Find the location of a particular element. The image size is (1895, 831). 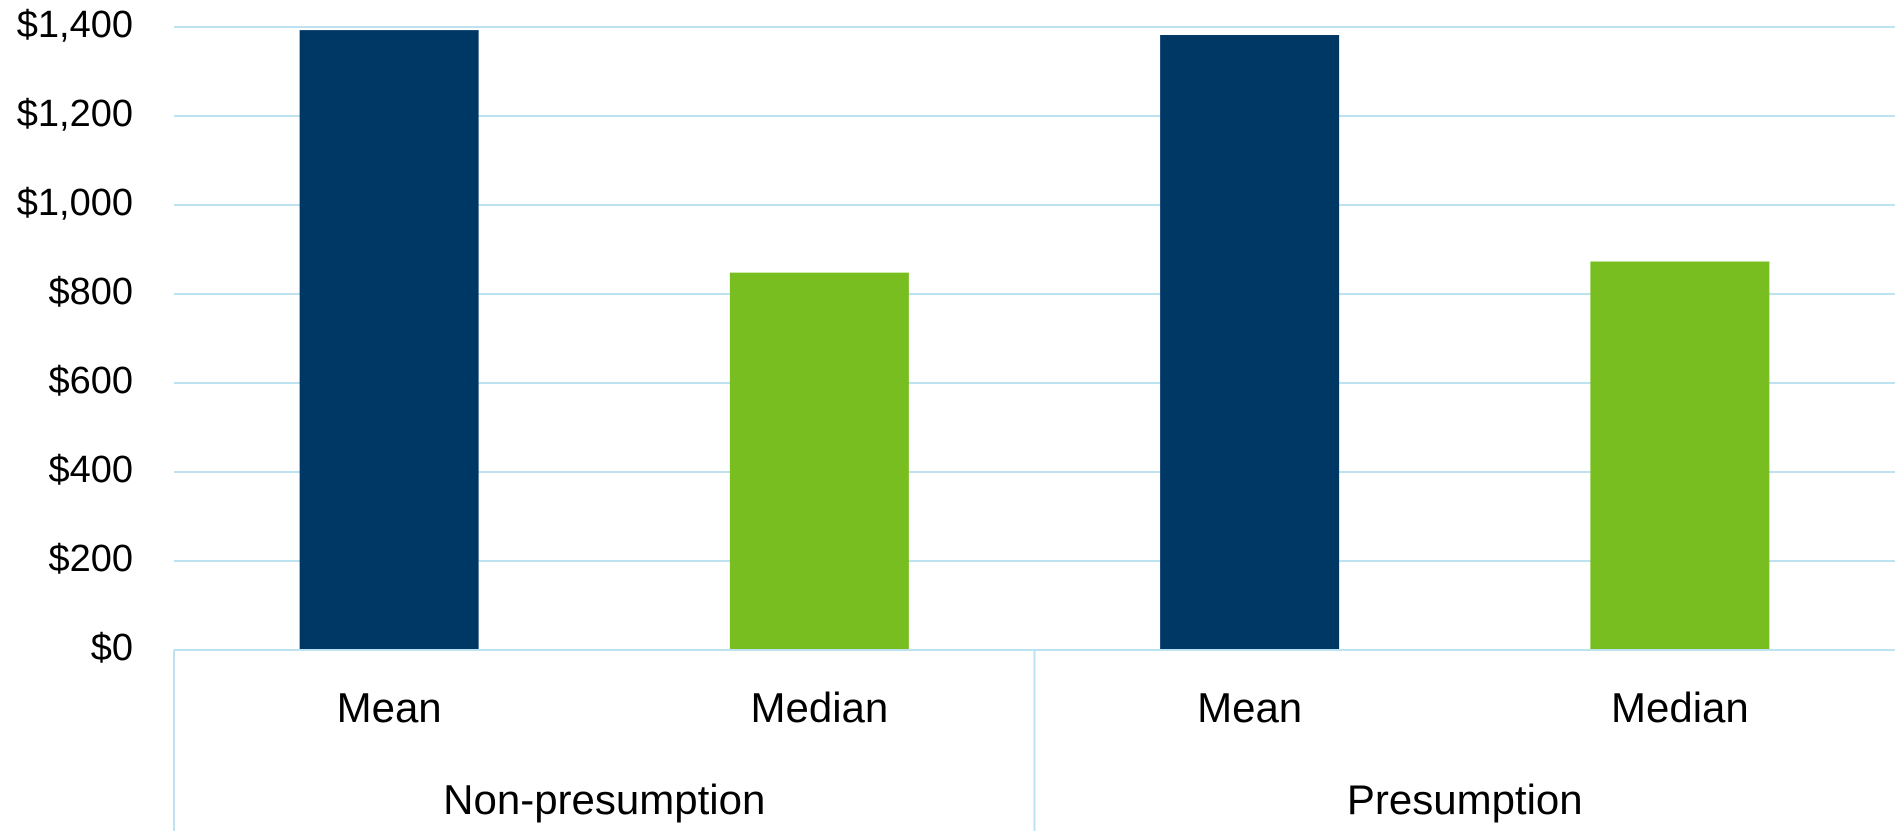

y-tick-label: $200 is located at coordinates (90, 559).